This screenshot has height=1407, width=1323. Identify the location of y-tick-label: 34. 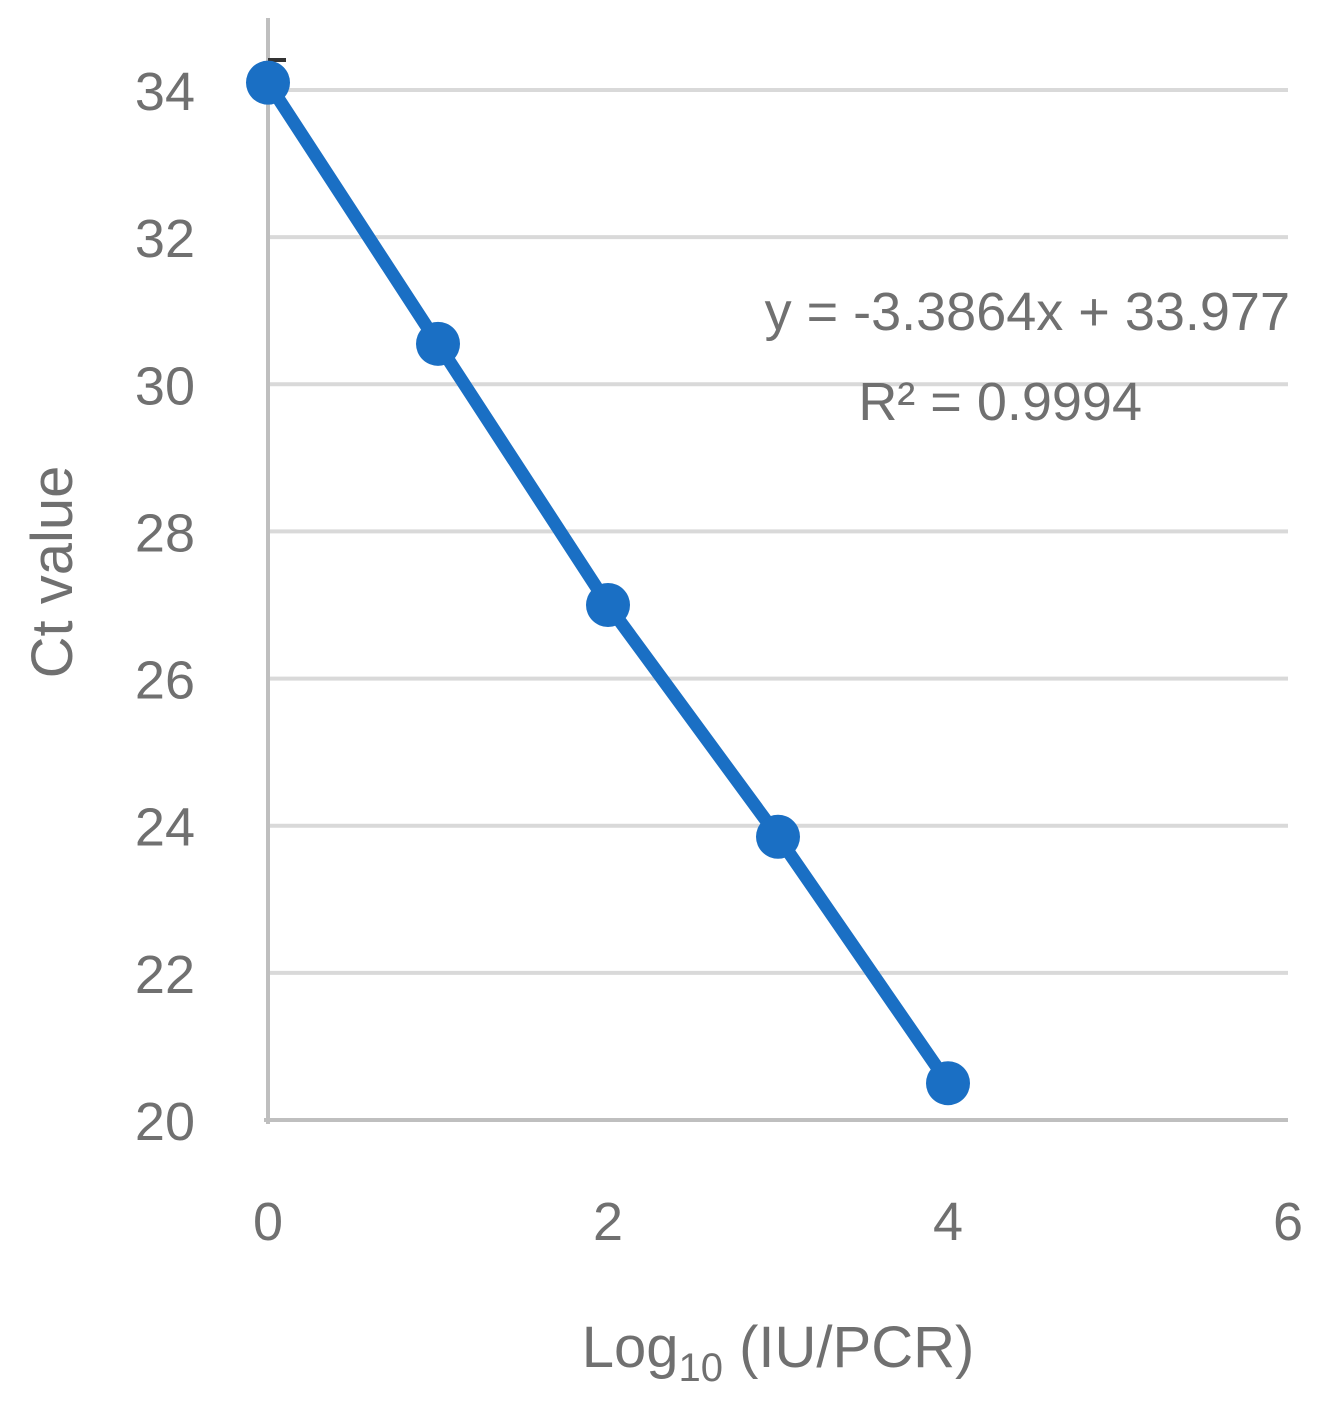
(165, 92).